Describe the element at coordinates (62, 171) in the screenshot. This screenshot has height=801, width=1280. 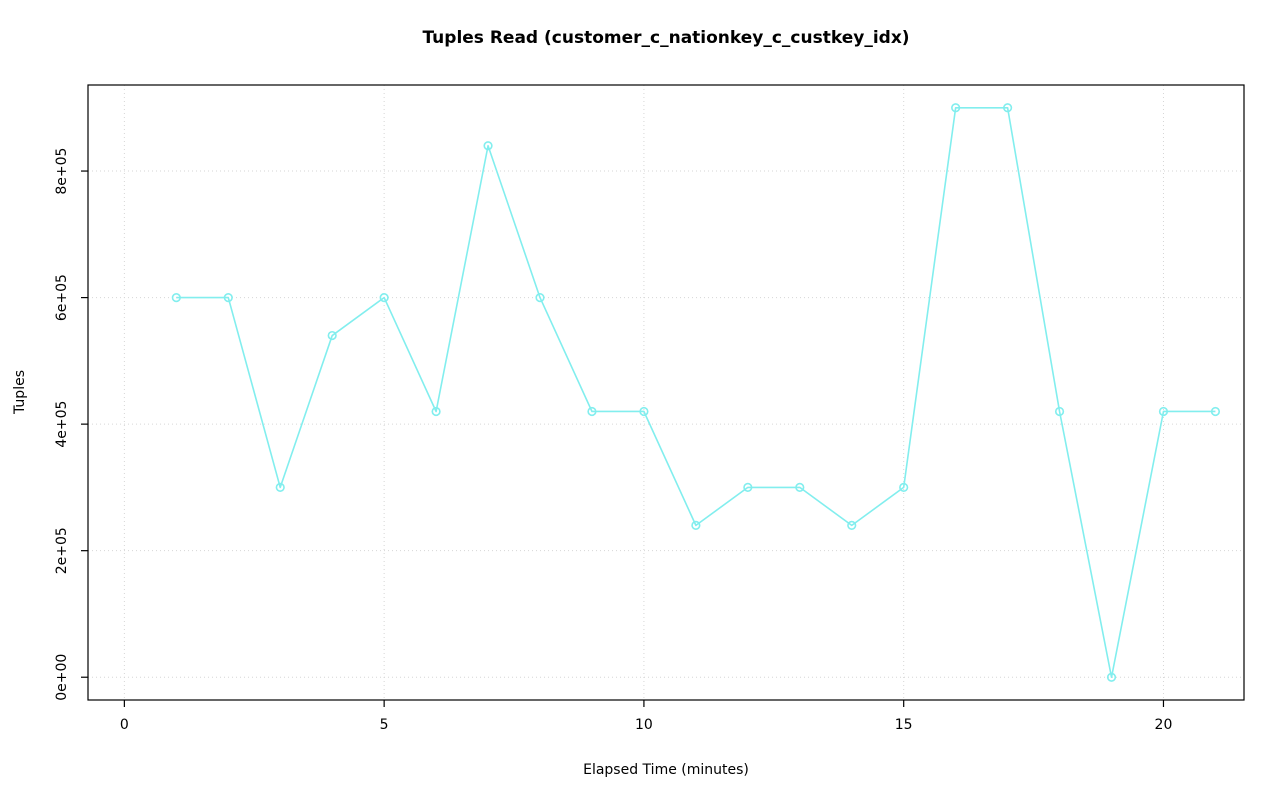
I see `y-tick-label: 8e+05` at that location.